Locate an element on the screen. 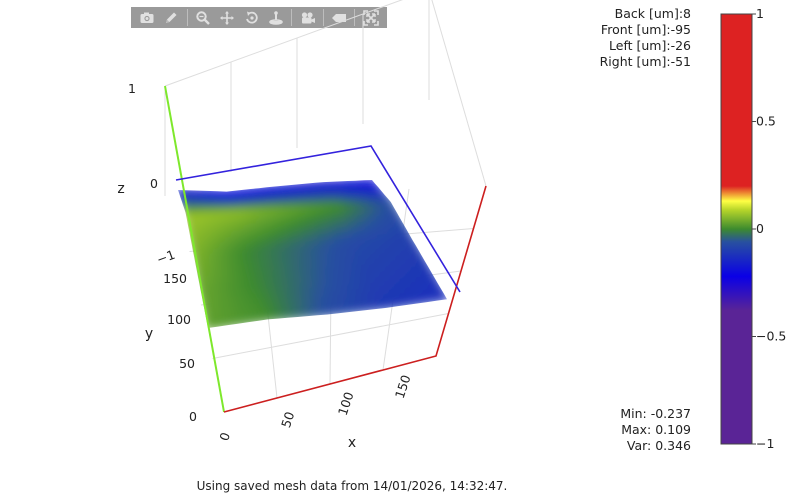 This screenshot has height=494, width=786. max-value: Max: 0.109 is located at coordinates (656, 429).